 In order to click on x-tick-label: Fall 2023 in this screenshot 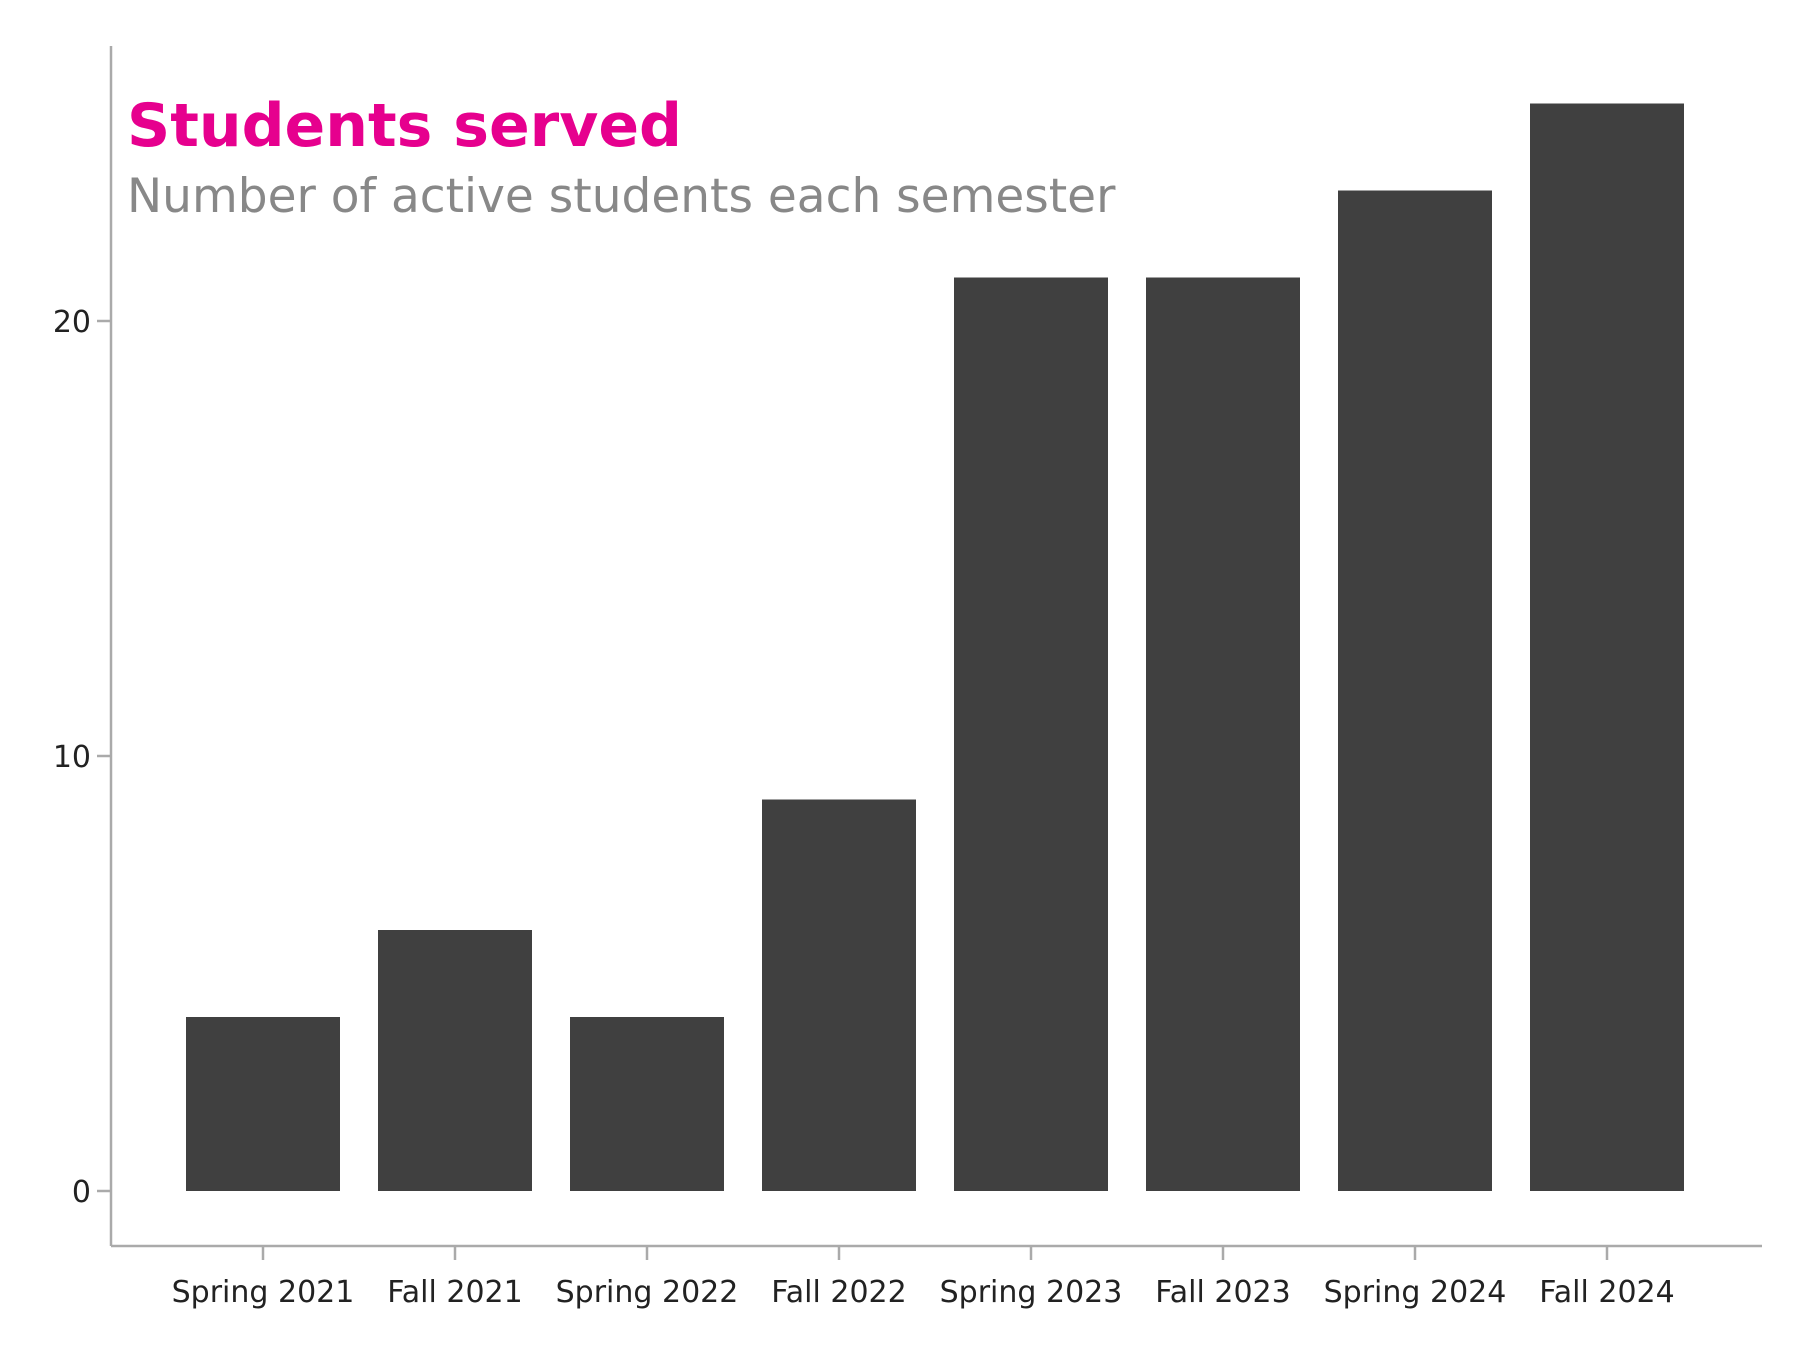, I will do `click(1222, 1292)`.